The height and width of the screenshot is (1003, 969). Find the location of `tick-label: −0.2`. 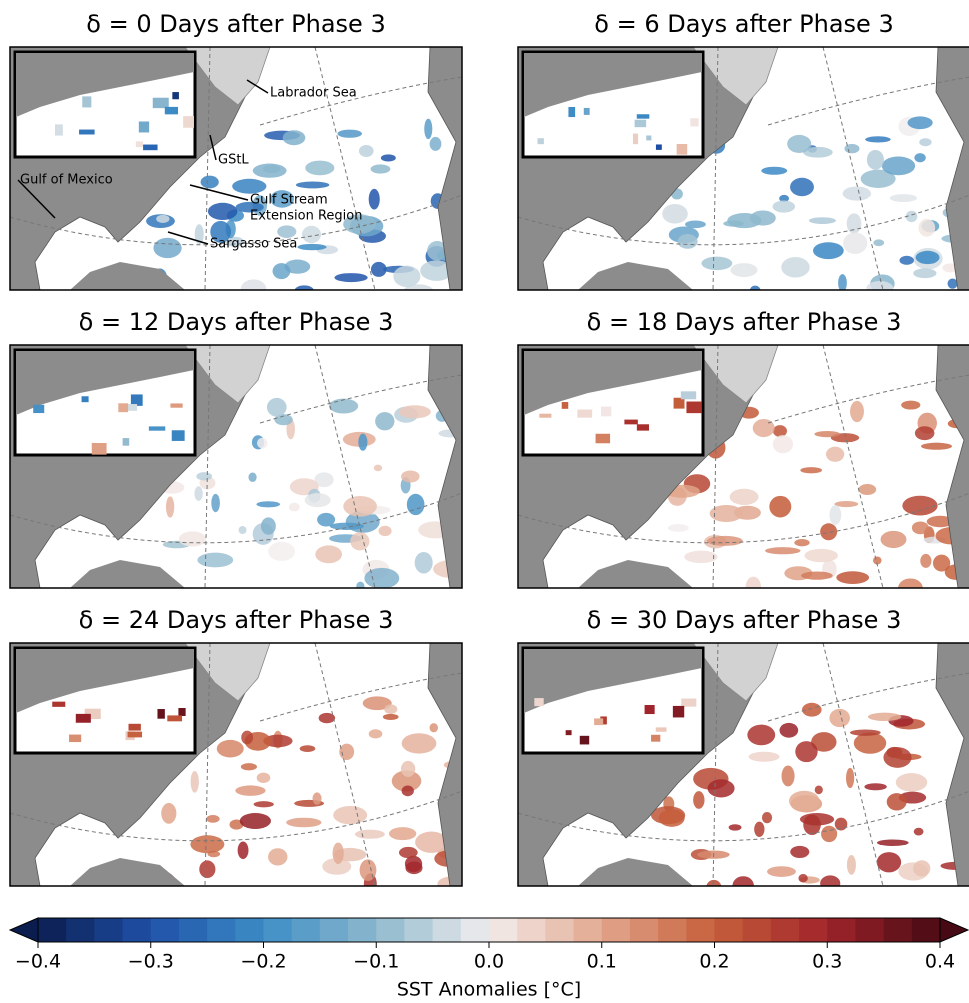

tick-label: −0.2 is located at coordinates (263, 962).